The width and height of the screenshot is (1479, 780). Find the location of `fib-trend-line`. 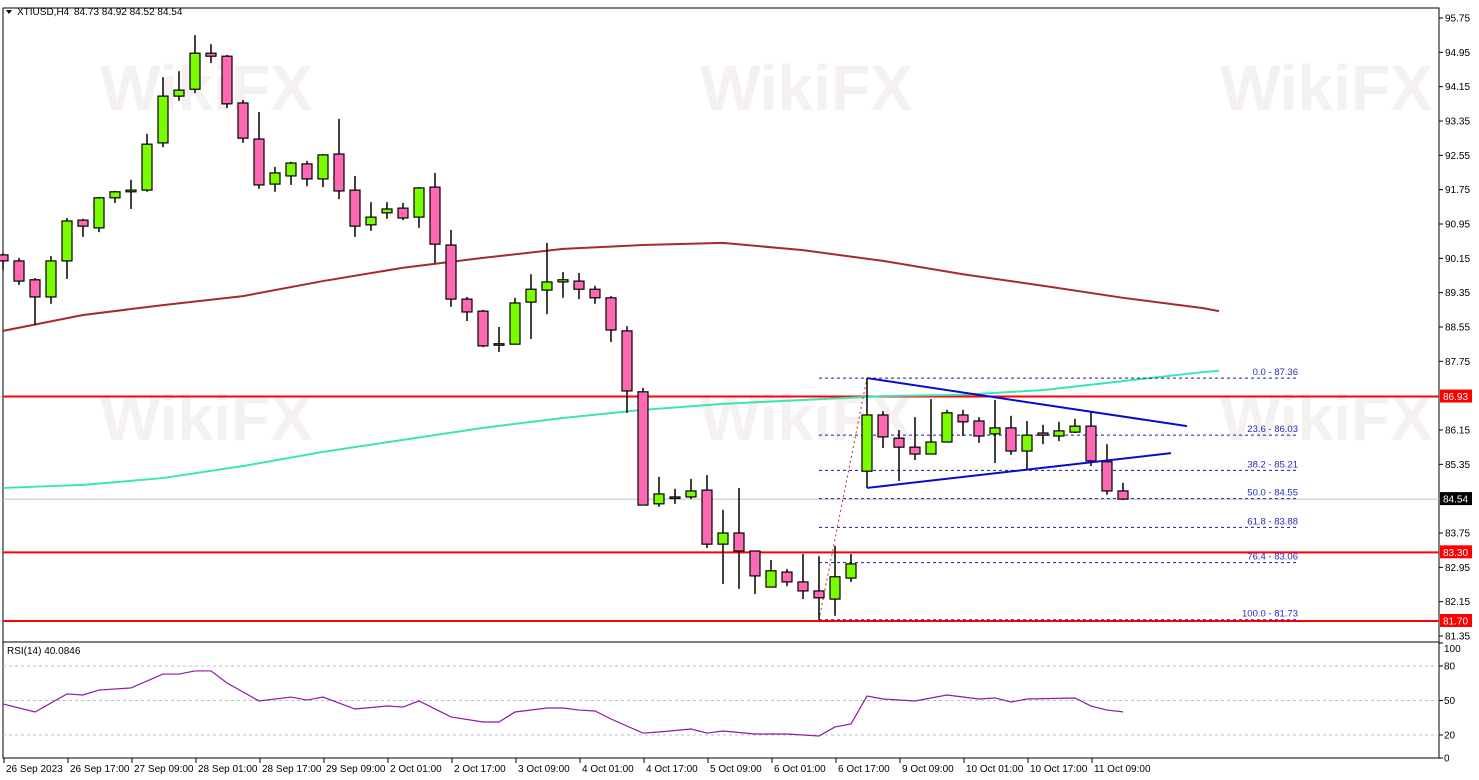

fib-trend-line is located at coordinates (843, 498).